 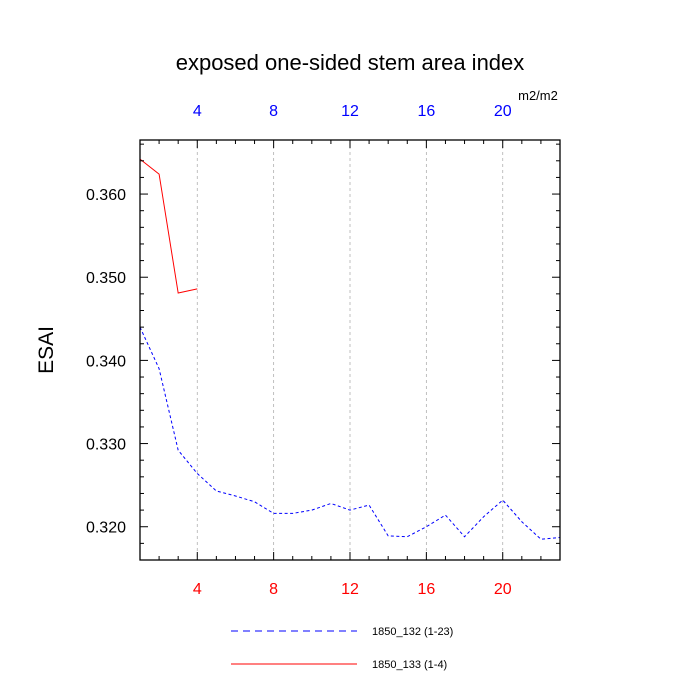 I want to click on y-tick-label: 0.360, so click(x=106, y=195).